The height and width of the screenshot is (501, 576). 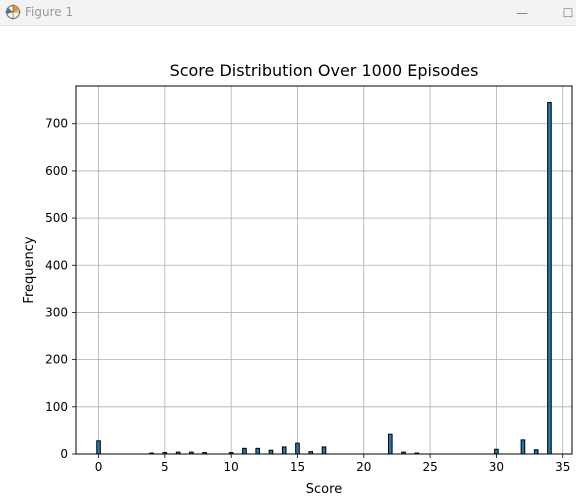 I want to click on x-tick-label: 15, so click(x=297, y=467).